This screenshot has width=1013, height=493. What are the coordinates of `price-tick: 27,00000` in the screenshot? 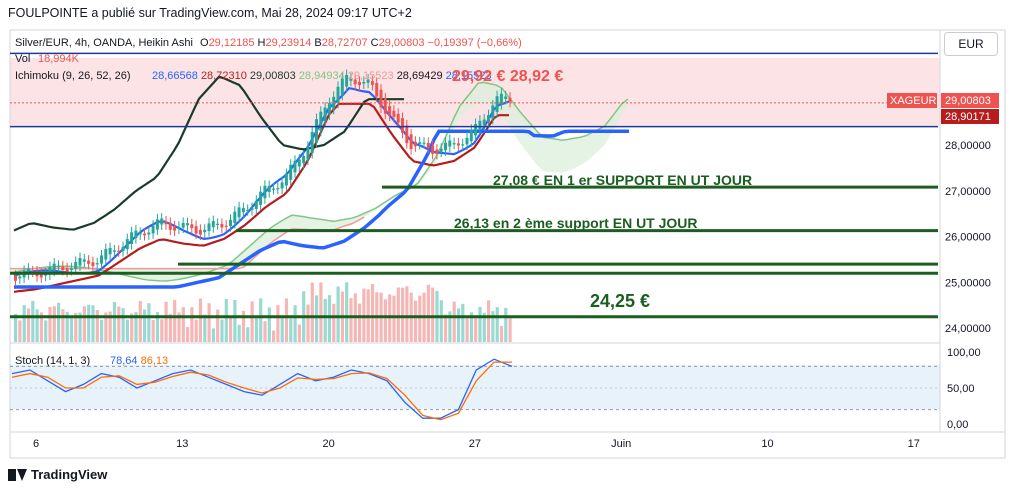 It's located at (968, 192).